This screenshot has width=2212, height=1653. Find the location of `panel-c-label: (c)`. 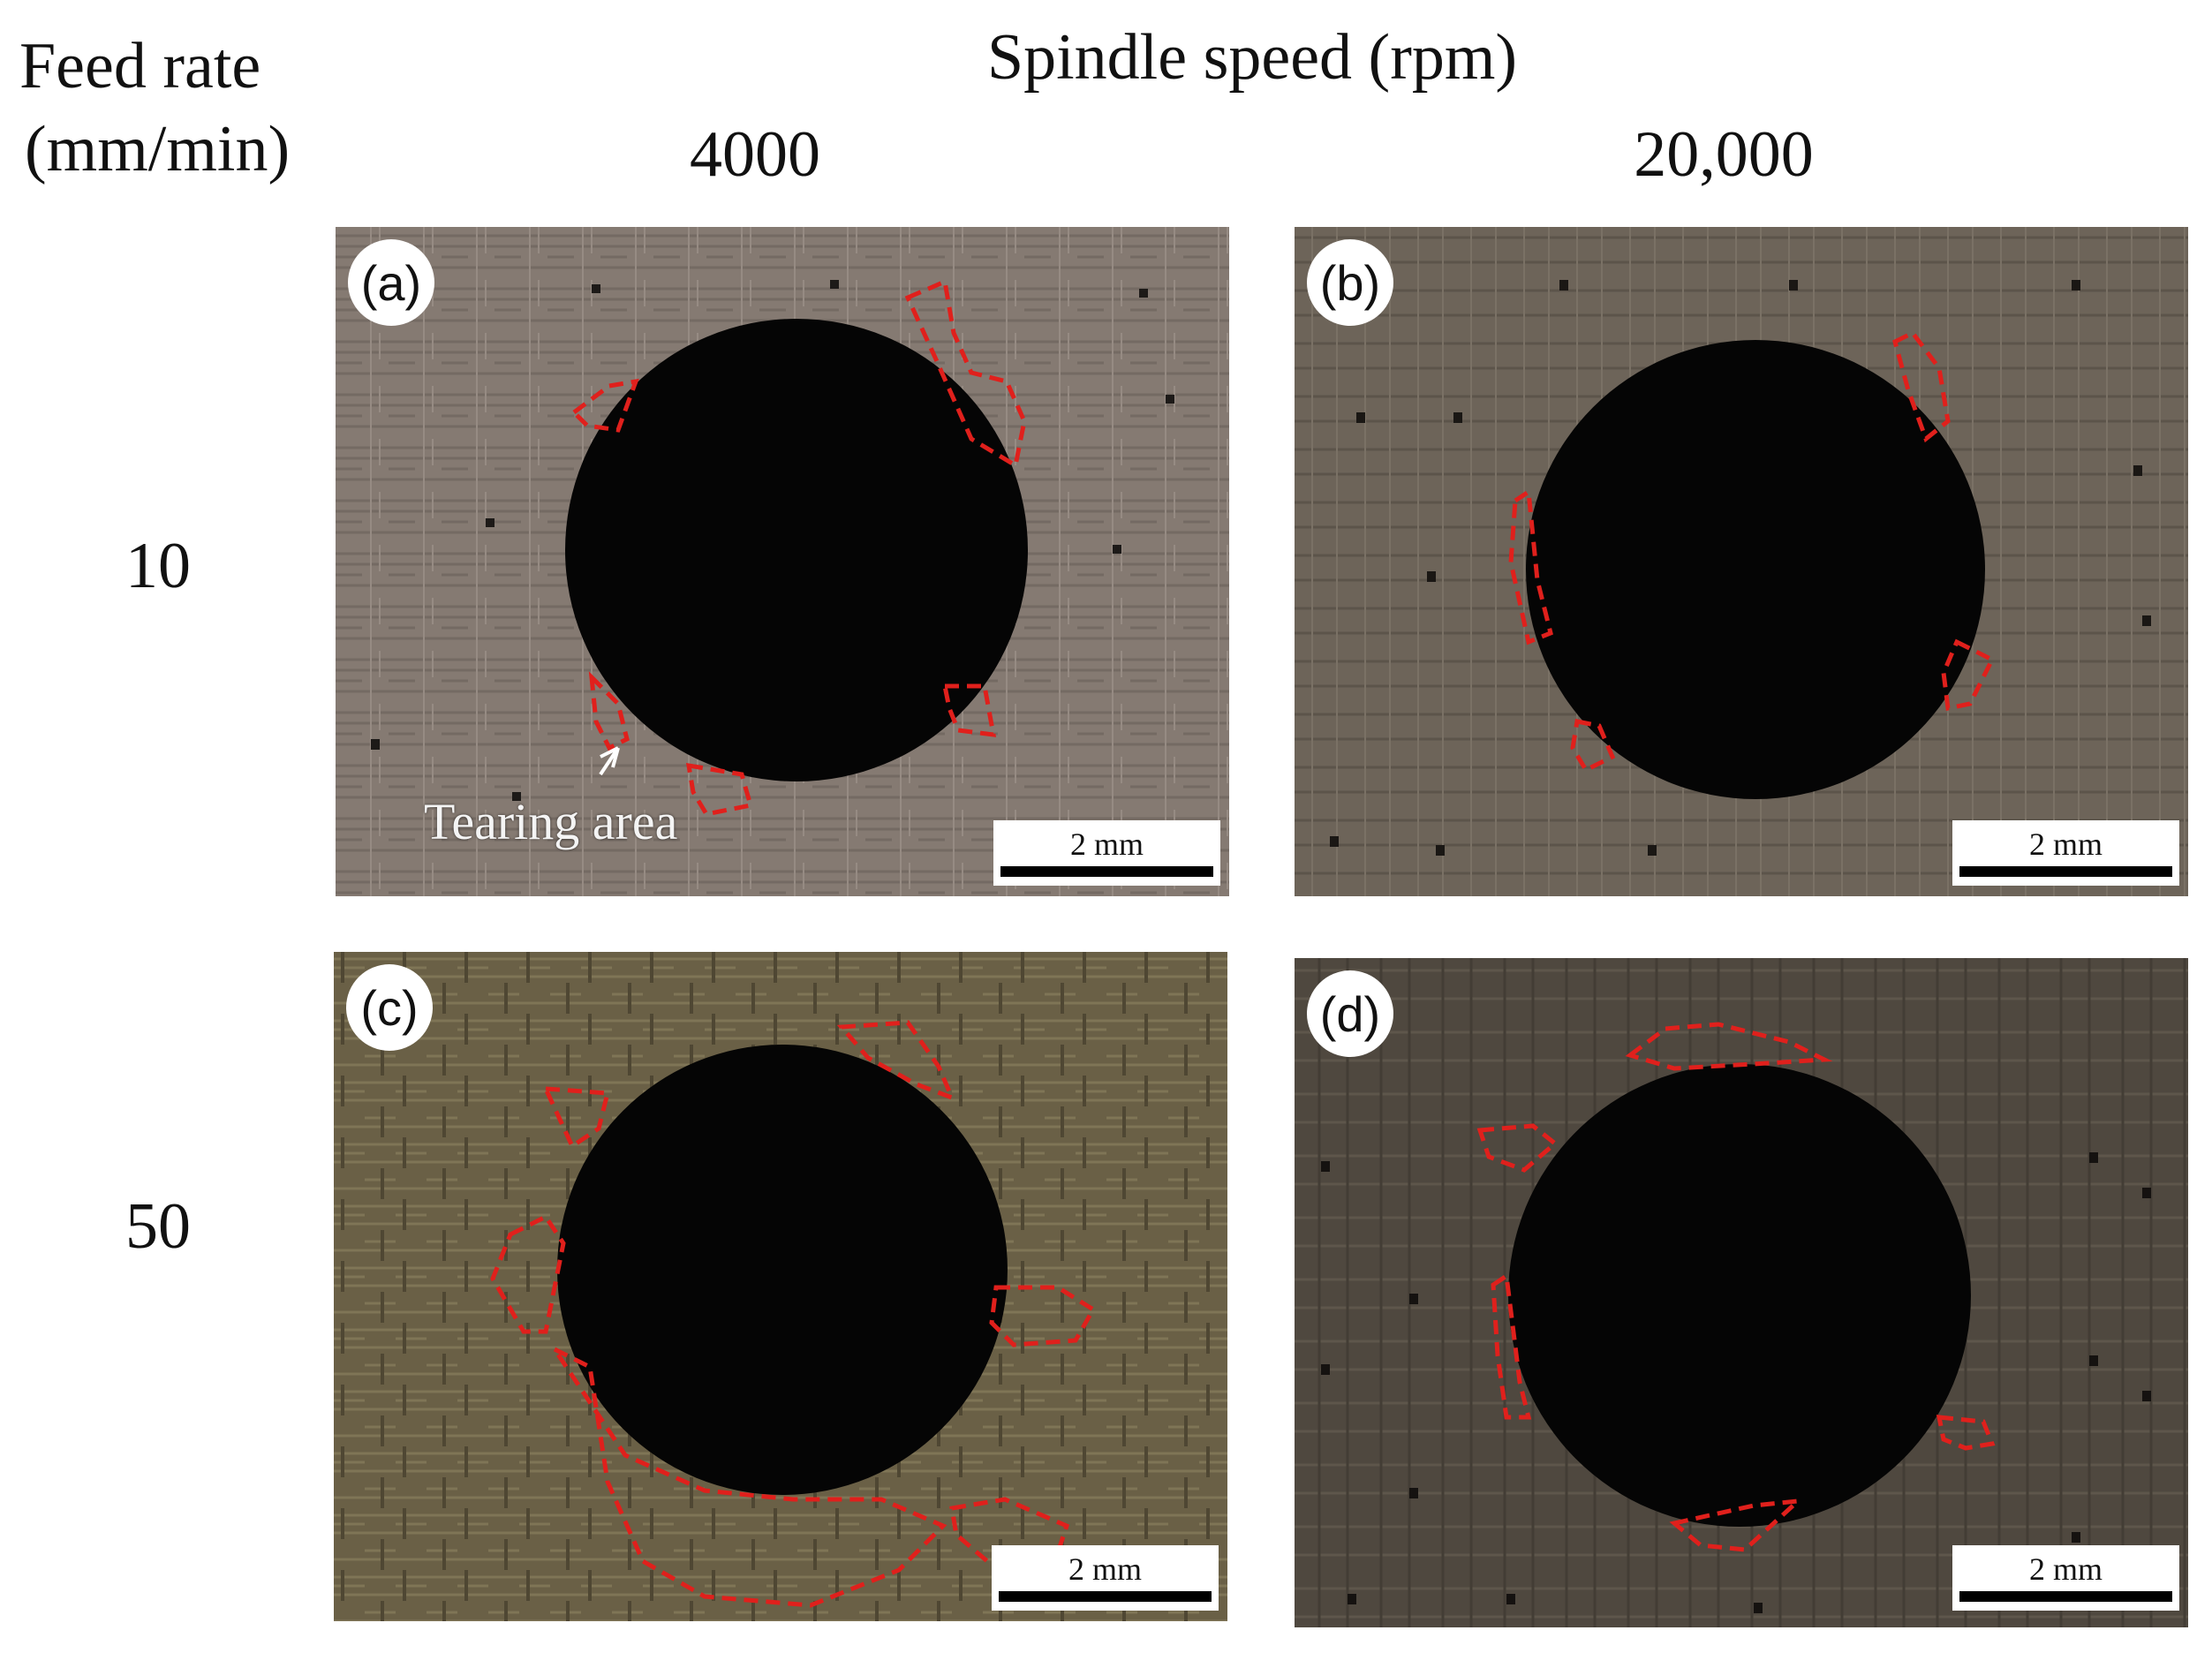

panel-c-label: (c) is located at coordinates (389, 1007).